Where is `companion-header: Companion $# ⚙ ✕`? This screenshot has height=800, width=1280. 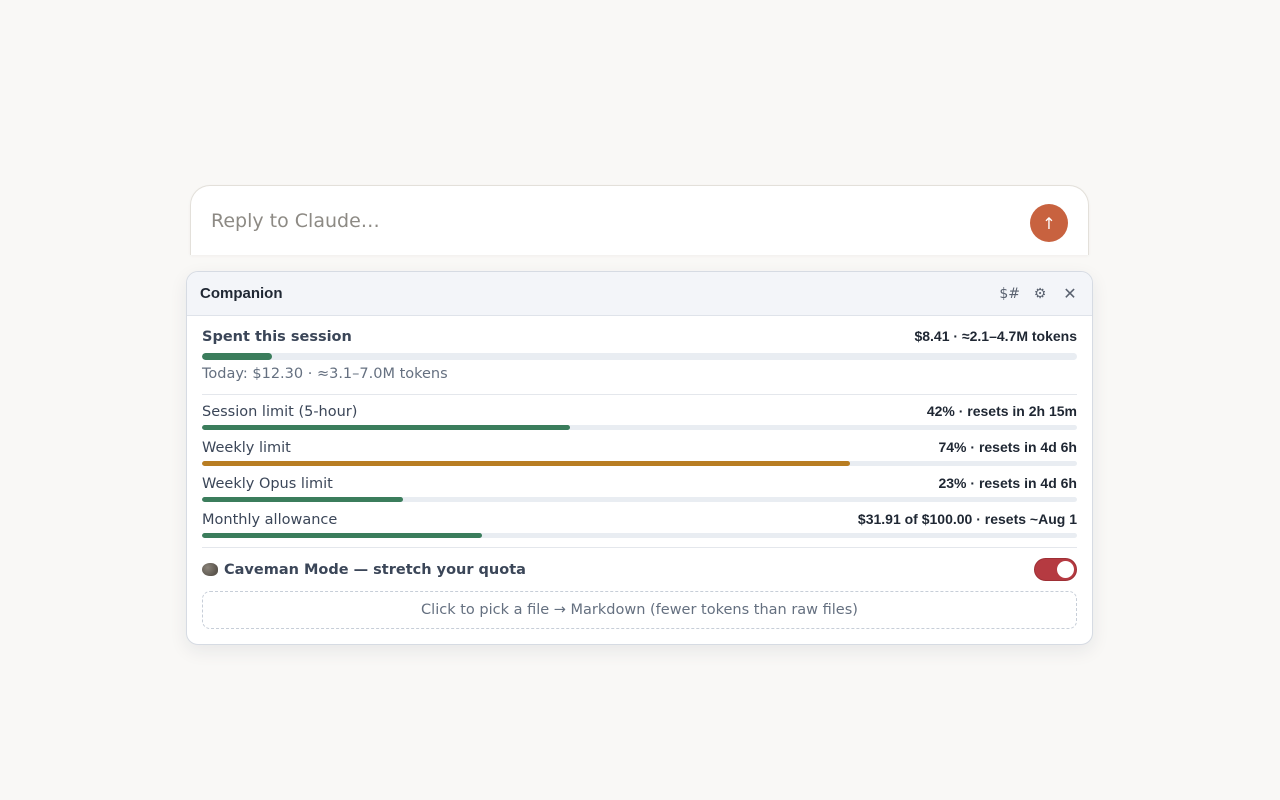 companion-header: Companion $# ⚙ ✕ is located at coordinates (639, 294).